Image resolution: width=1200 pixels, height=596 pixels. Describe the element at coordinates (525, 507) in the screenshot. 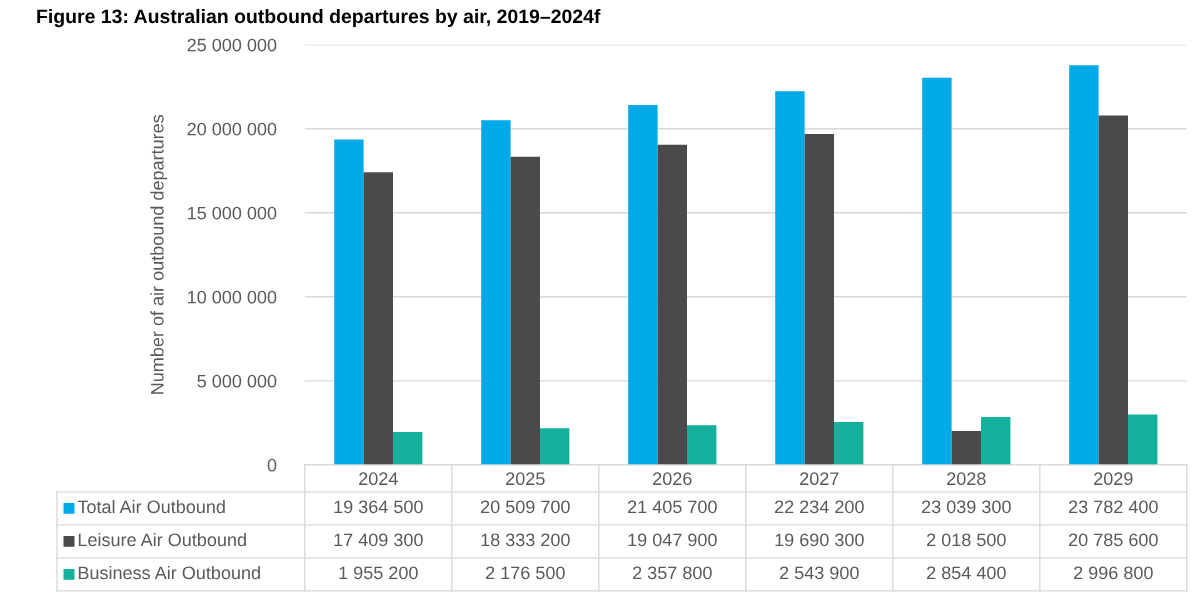

I see `data-label: 20 509 700` at that location.